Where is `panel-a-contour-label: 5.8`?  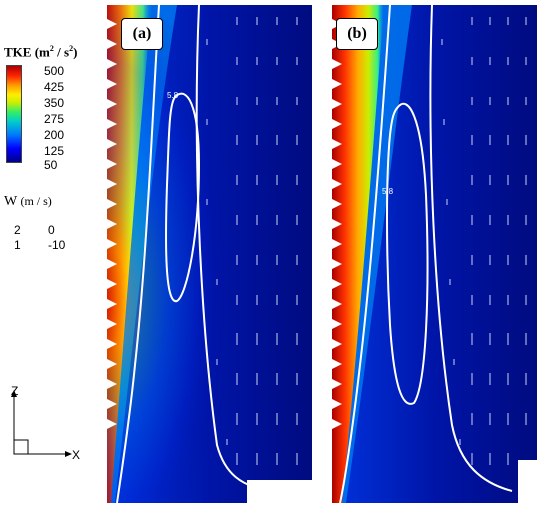
panel-a-contour-label: 5.8 is located at coordinates (173, 95).